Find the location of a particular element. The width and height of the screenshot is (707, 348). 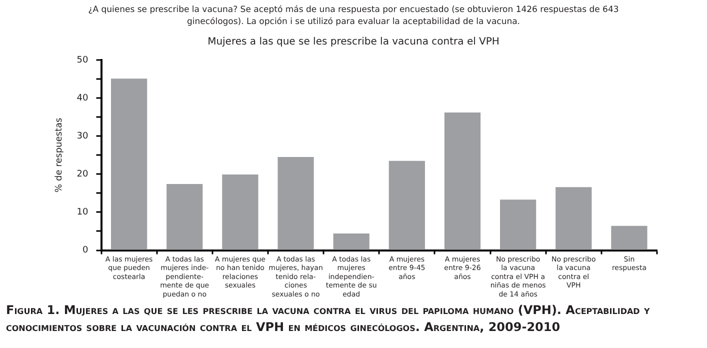

y-tick-label: 10 is located at coordinates (82, 213).